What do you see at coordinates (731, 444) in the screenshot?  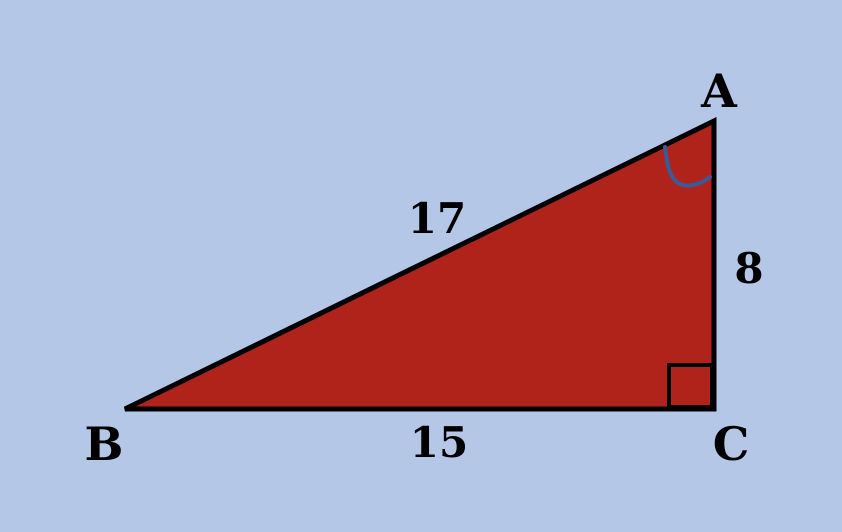 I see `vertex-label-c: C` at bounding box center [731, 444].